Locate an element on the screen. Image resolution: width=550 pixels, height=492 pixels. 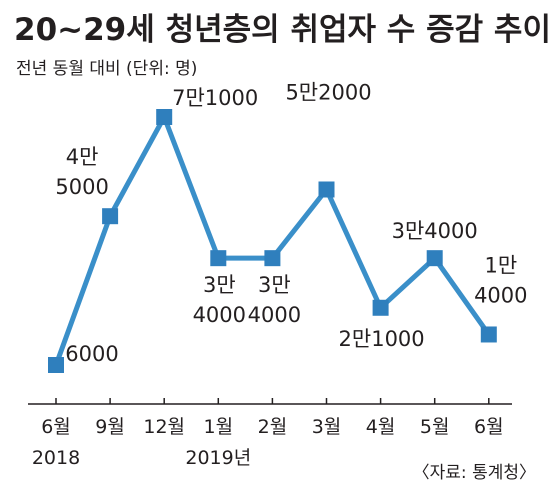
data-label: 5000 is located at coordinates (81, 187).